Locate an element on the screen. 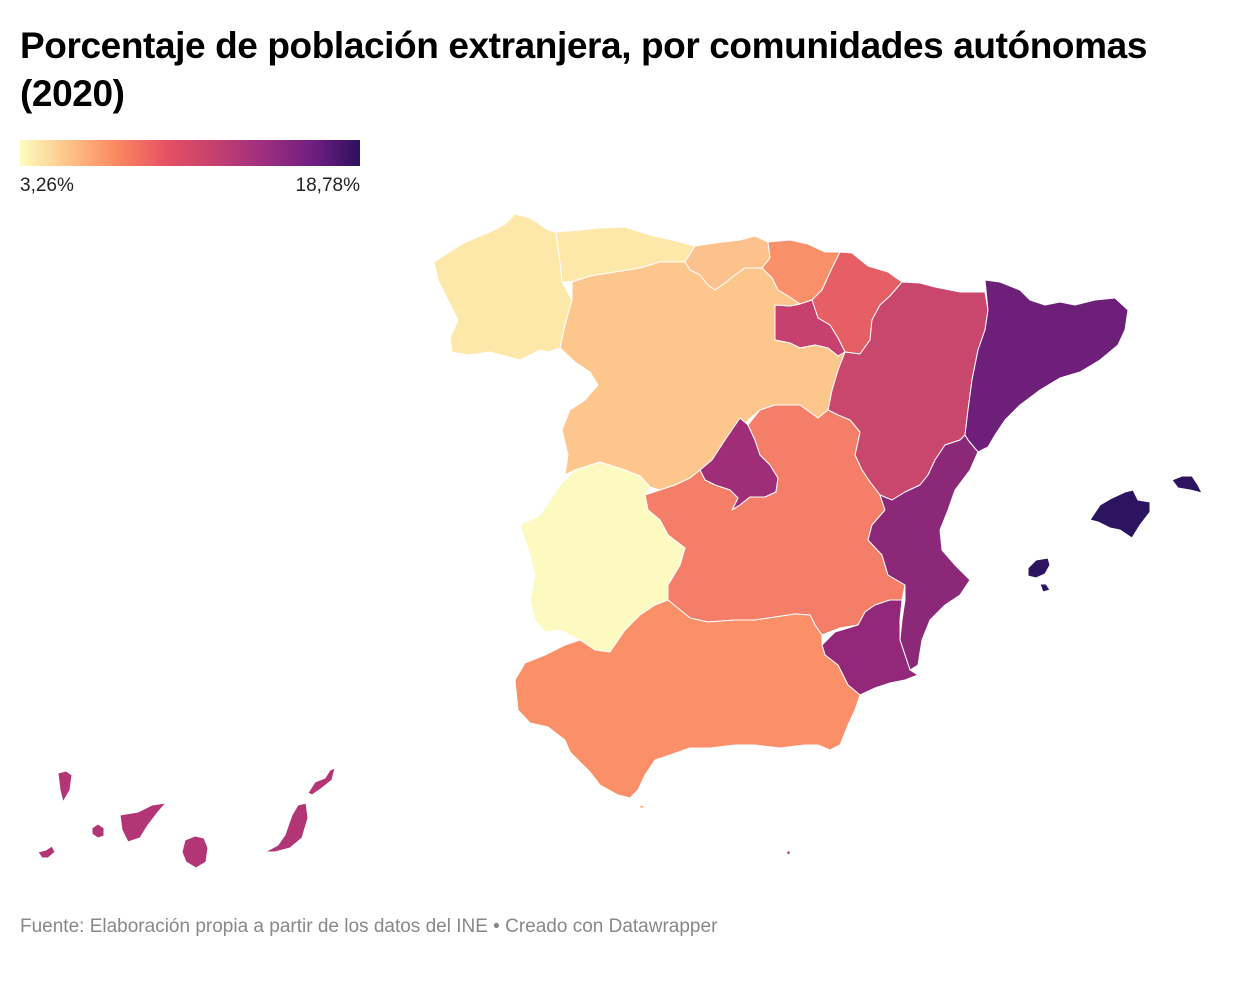  legend-gradient-bar is located at coordinates (190, 153).